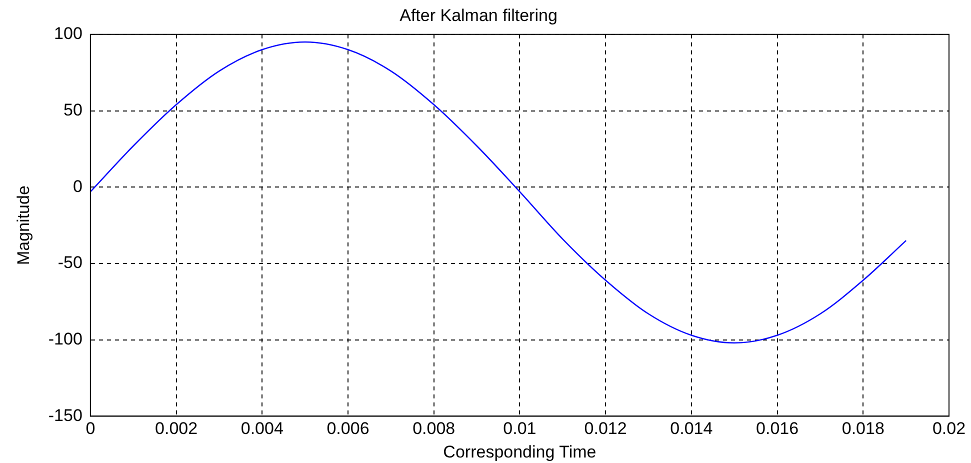  Describe the element at coordinates (91, 428) in the screenshot. I see `x-tick-label: 0` at that location.